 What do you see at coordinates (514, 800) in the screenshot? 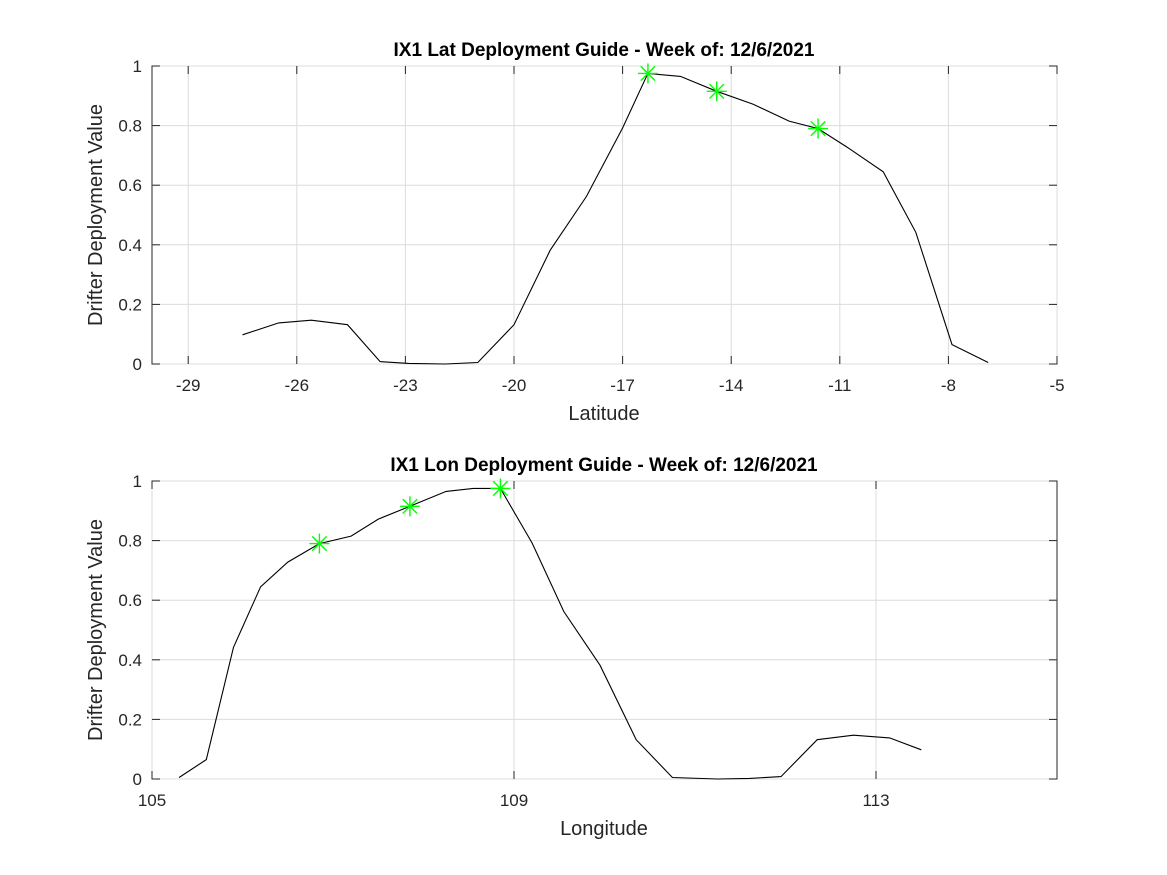
I see `lon-x-tick-label: 109` at bounding box center [514, 800].